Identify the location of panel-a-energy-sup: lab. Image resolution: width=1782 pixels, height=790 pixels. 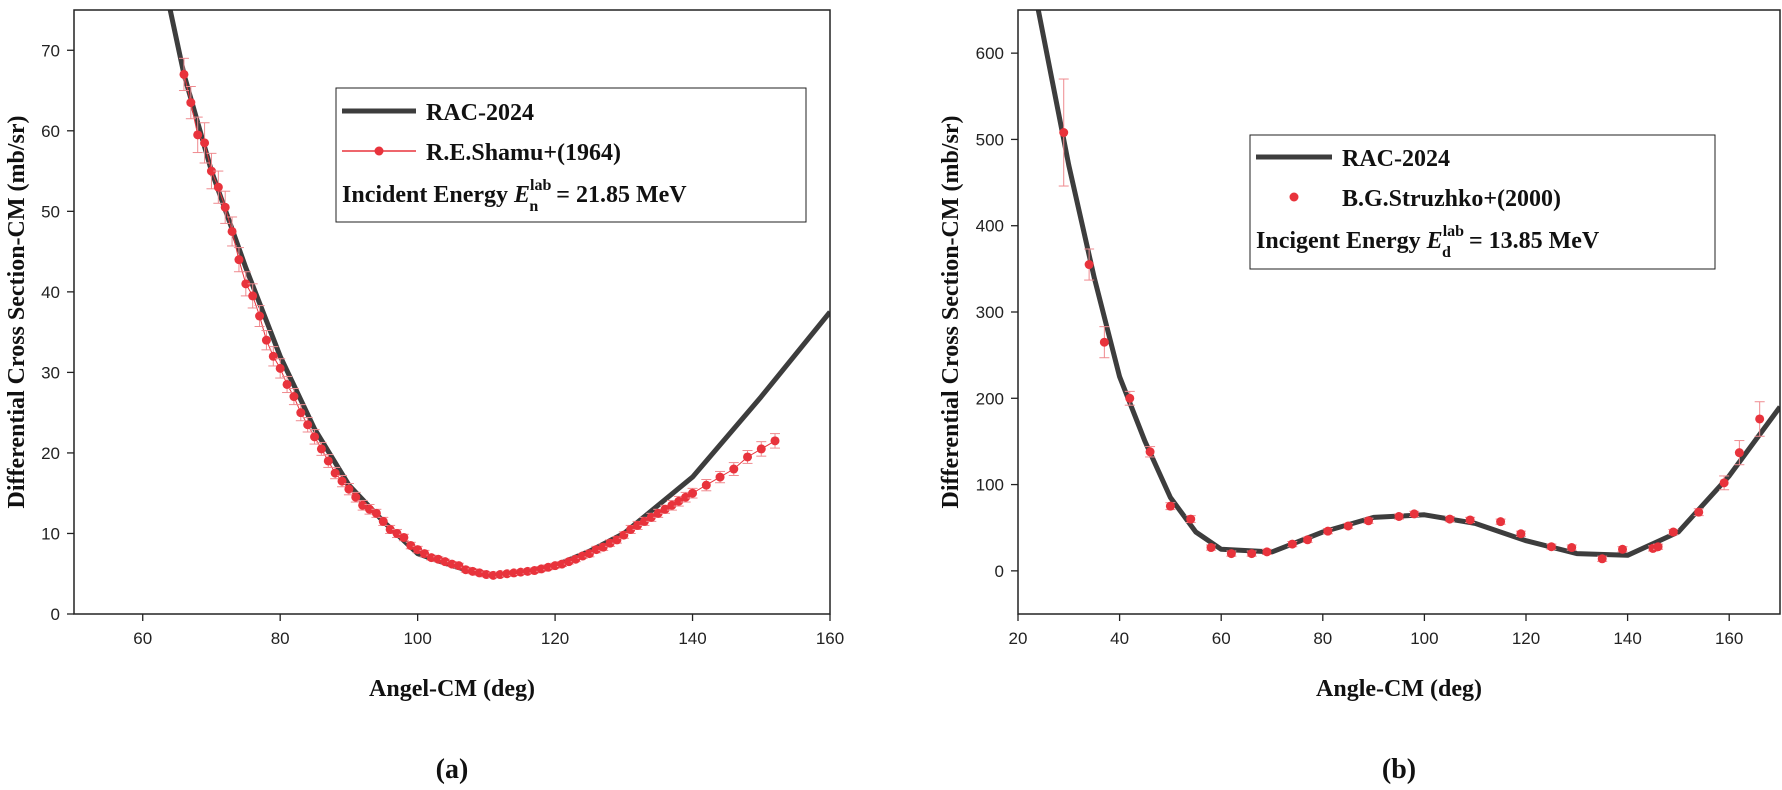
(540, 185).